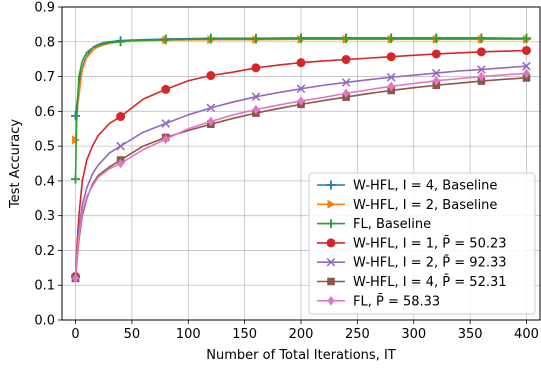 This screenshot has height=369, width=541. What do you see at coordinates (75, 334) in the screenshot?
I see `x-tick-label: 0` at bounding box center [75, 334].